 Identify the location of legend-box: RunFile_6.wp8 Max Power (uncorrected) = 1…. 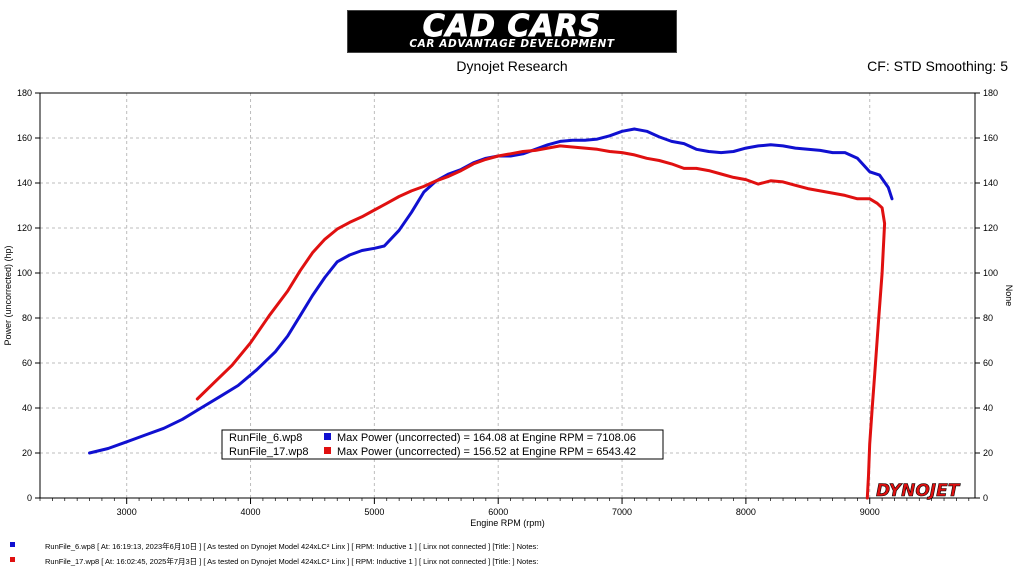
(442, 444).